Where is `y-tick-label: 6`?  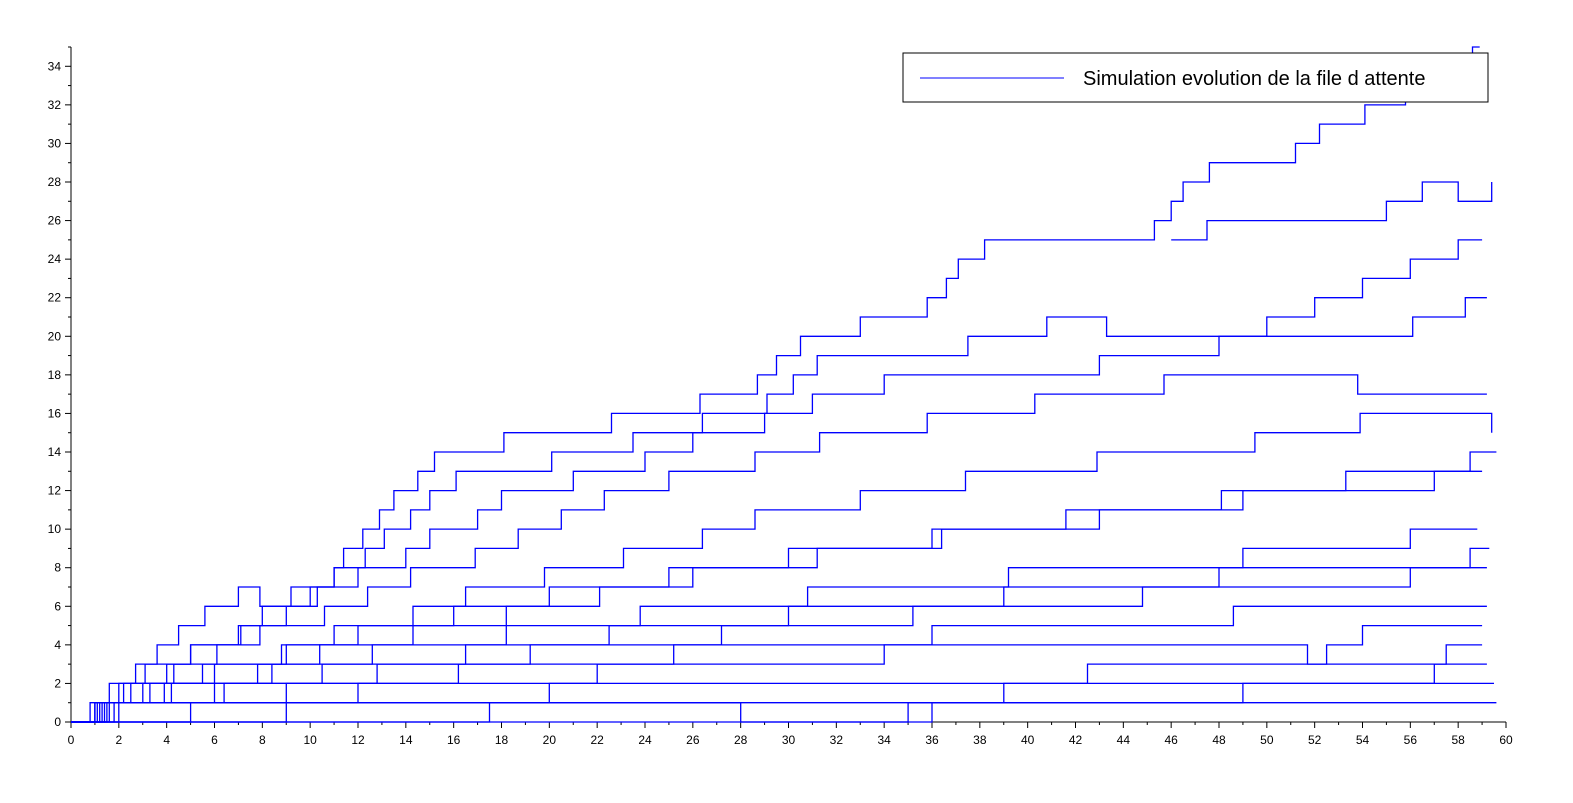 y-tick-label: 6 is located at coordinates (57, 606).